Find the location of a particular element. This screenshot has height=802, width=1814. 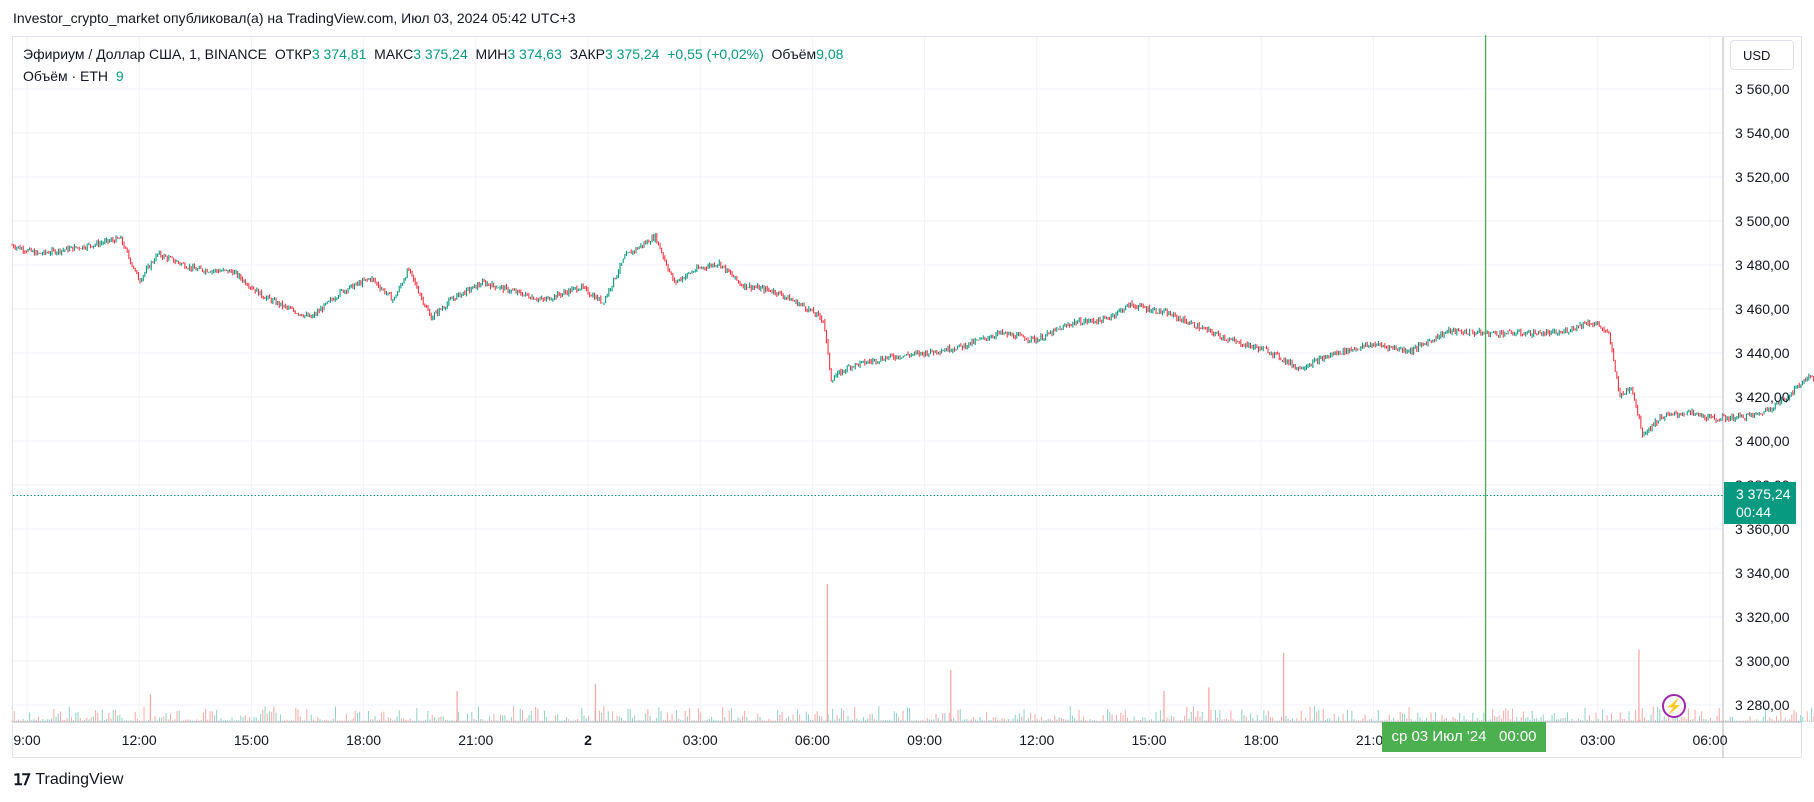

price-axis-tick: 3 360,00 is located at coordinates (1762, 529).